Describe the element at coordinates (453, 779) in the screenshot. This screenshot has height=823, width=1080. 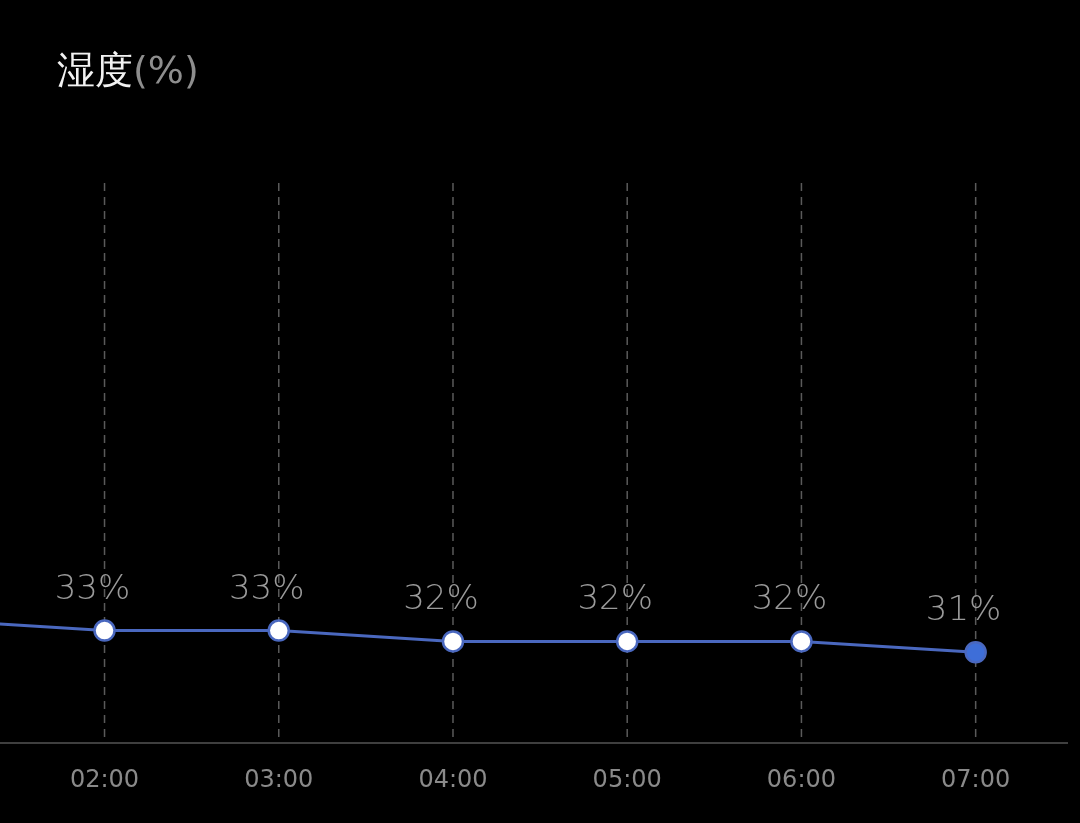
I see `x-tick-label: 04:00` at that location.